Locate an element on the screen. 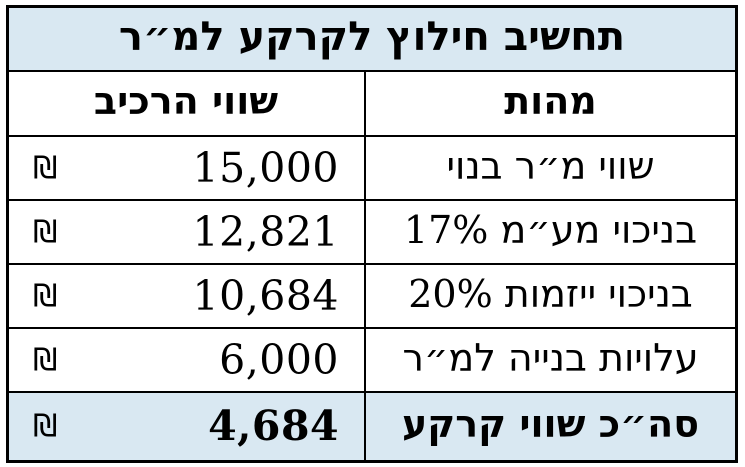 The height and width of the screenshot is (467, 745). value-column-header: שווי הרכיב is located at coordinates (186, 100).